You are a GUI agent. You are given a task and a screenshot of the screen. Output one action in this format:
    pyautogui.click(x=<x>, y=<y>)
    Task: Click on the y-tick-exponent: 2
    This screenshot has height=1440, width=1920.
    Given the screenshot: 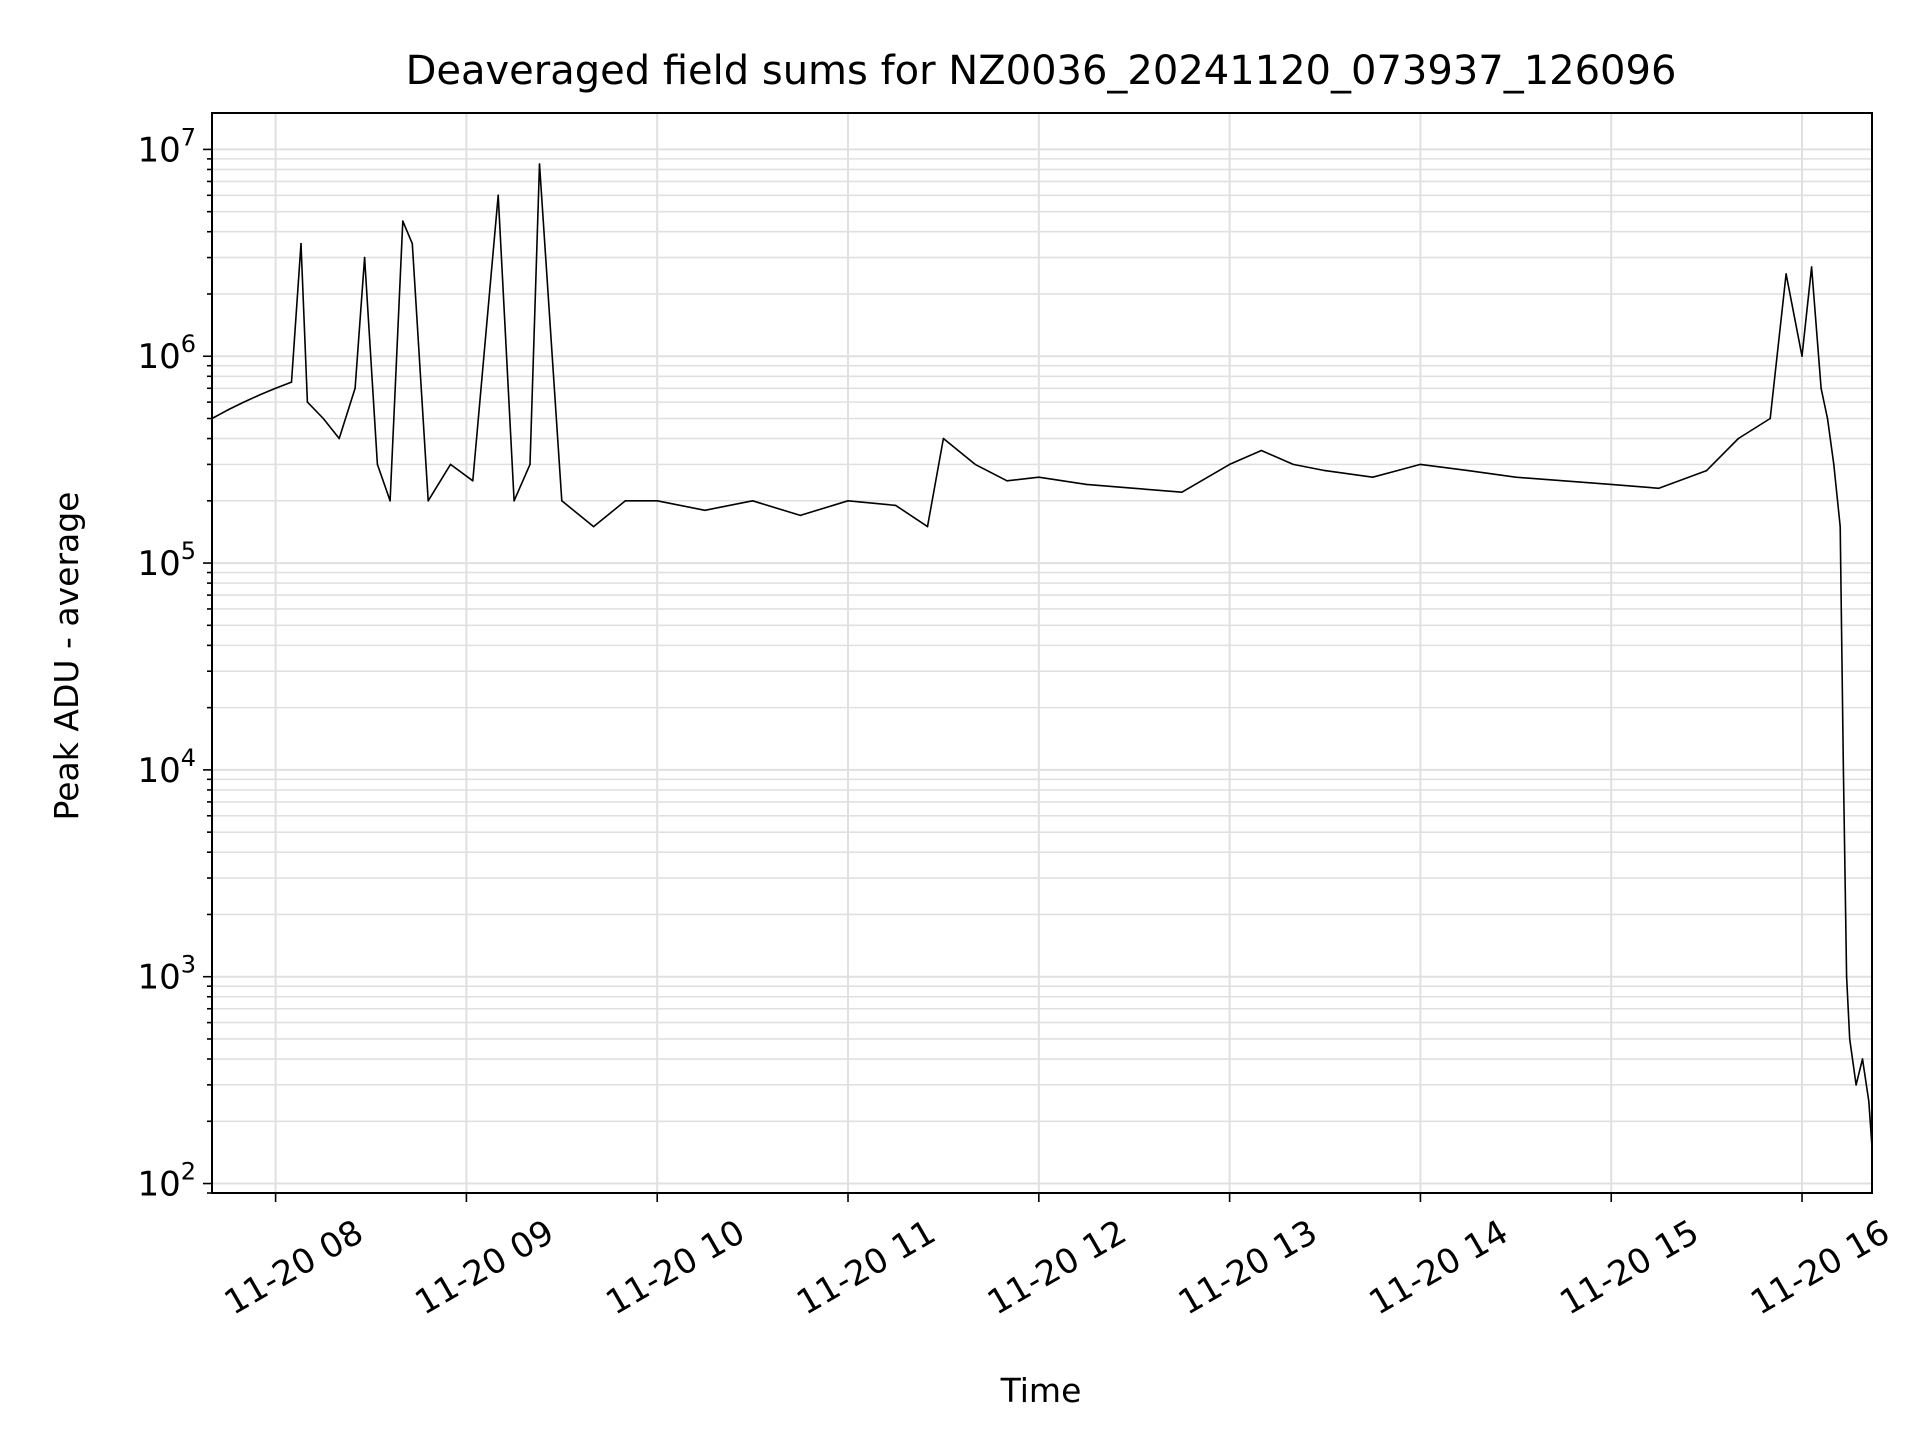 What is the action you would take?
    pyautogui.click(x=188, y=1172)
    